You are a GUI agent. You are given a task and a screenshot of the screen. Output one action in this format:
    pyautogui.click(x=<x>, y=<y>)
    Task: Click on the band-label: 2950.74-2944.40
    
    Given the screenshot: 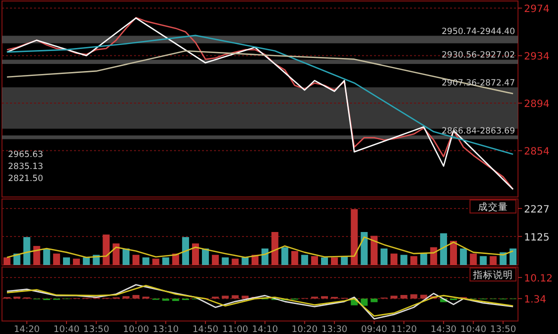 What is the action you would take?
    pyautogui.click(x=478, y=31)
    